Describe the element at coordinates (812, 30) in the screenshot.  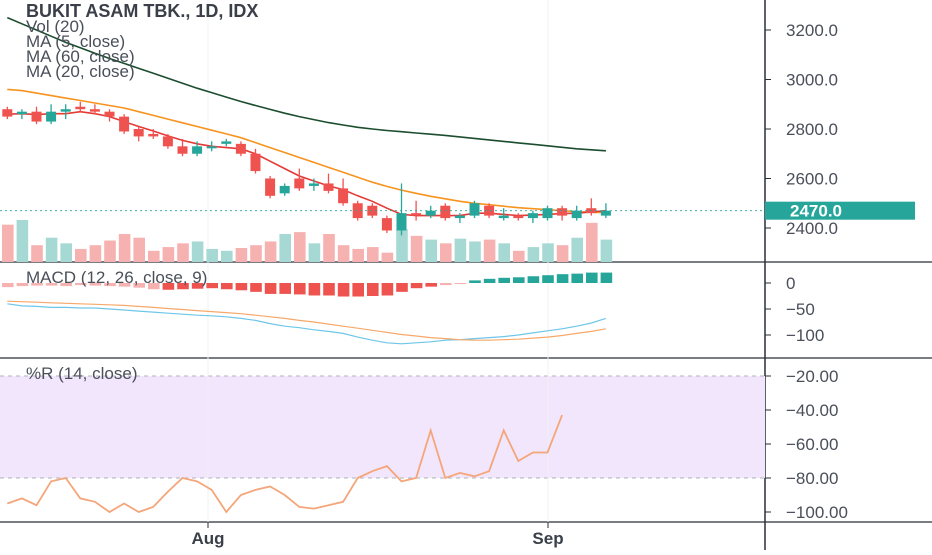
I see `price-tick-label: 3200.0` at that location.